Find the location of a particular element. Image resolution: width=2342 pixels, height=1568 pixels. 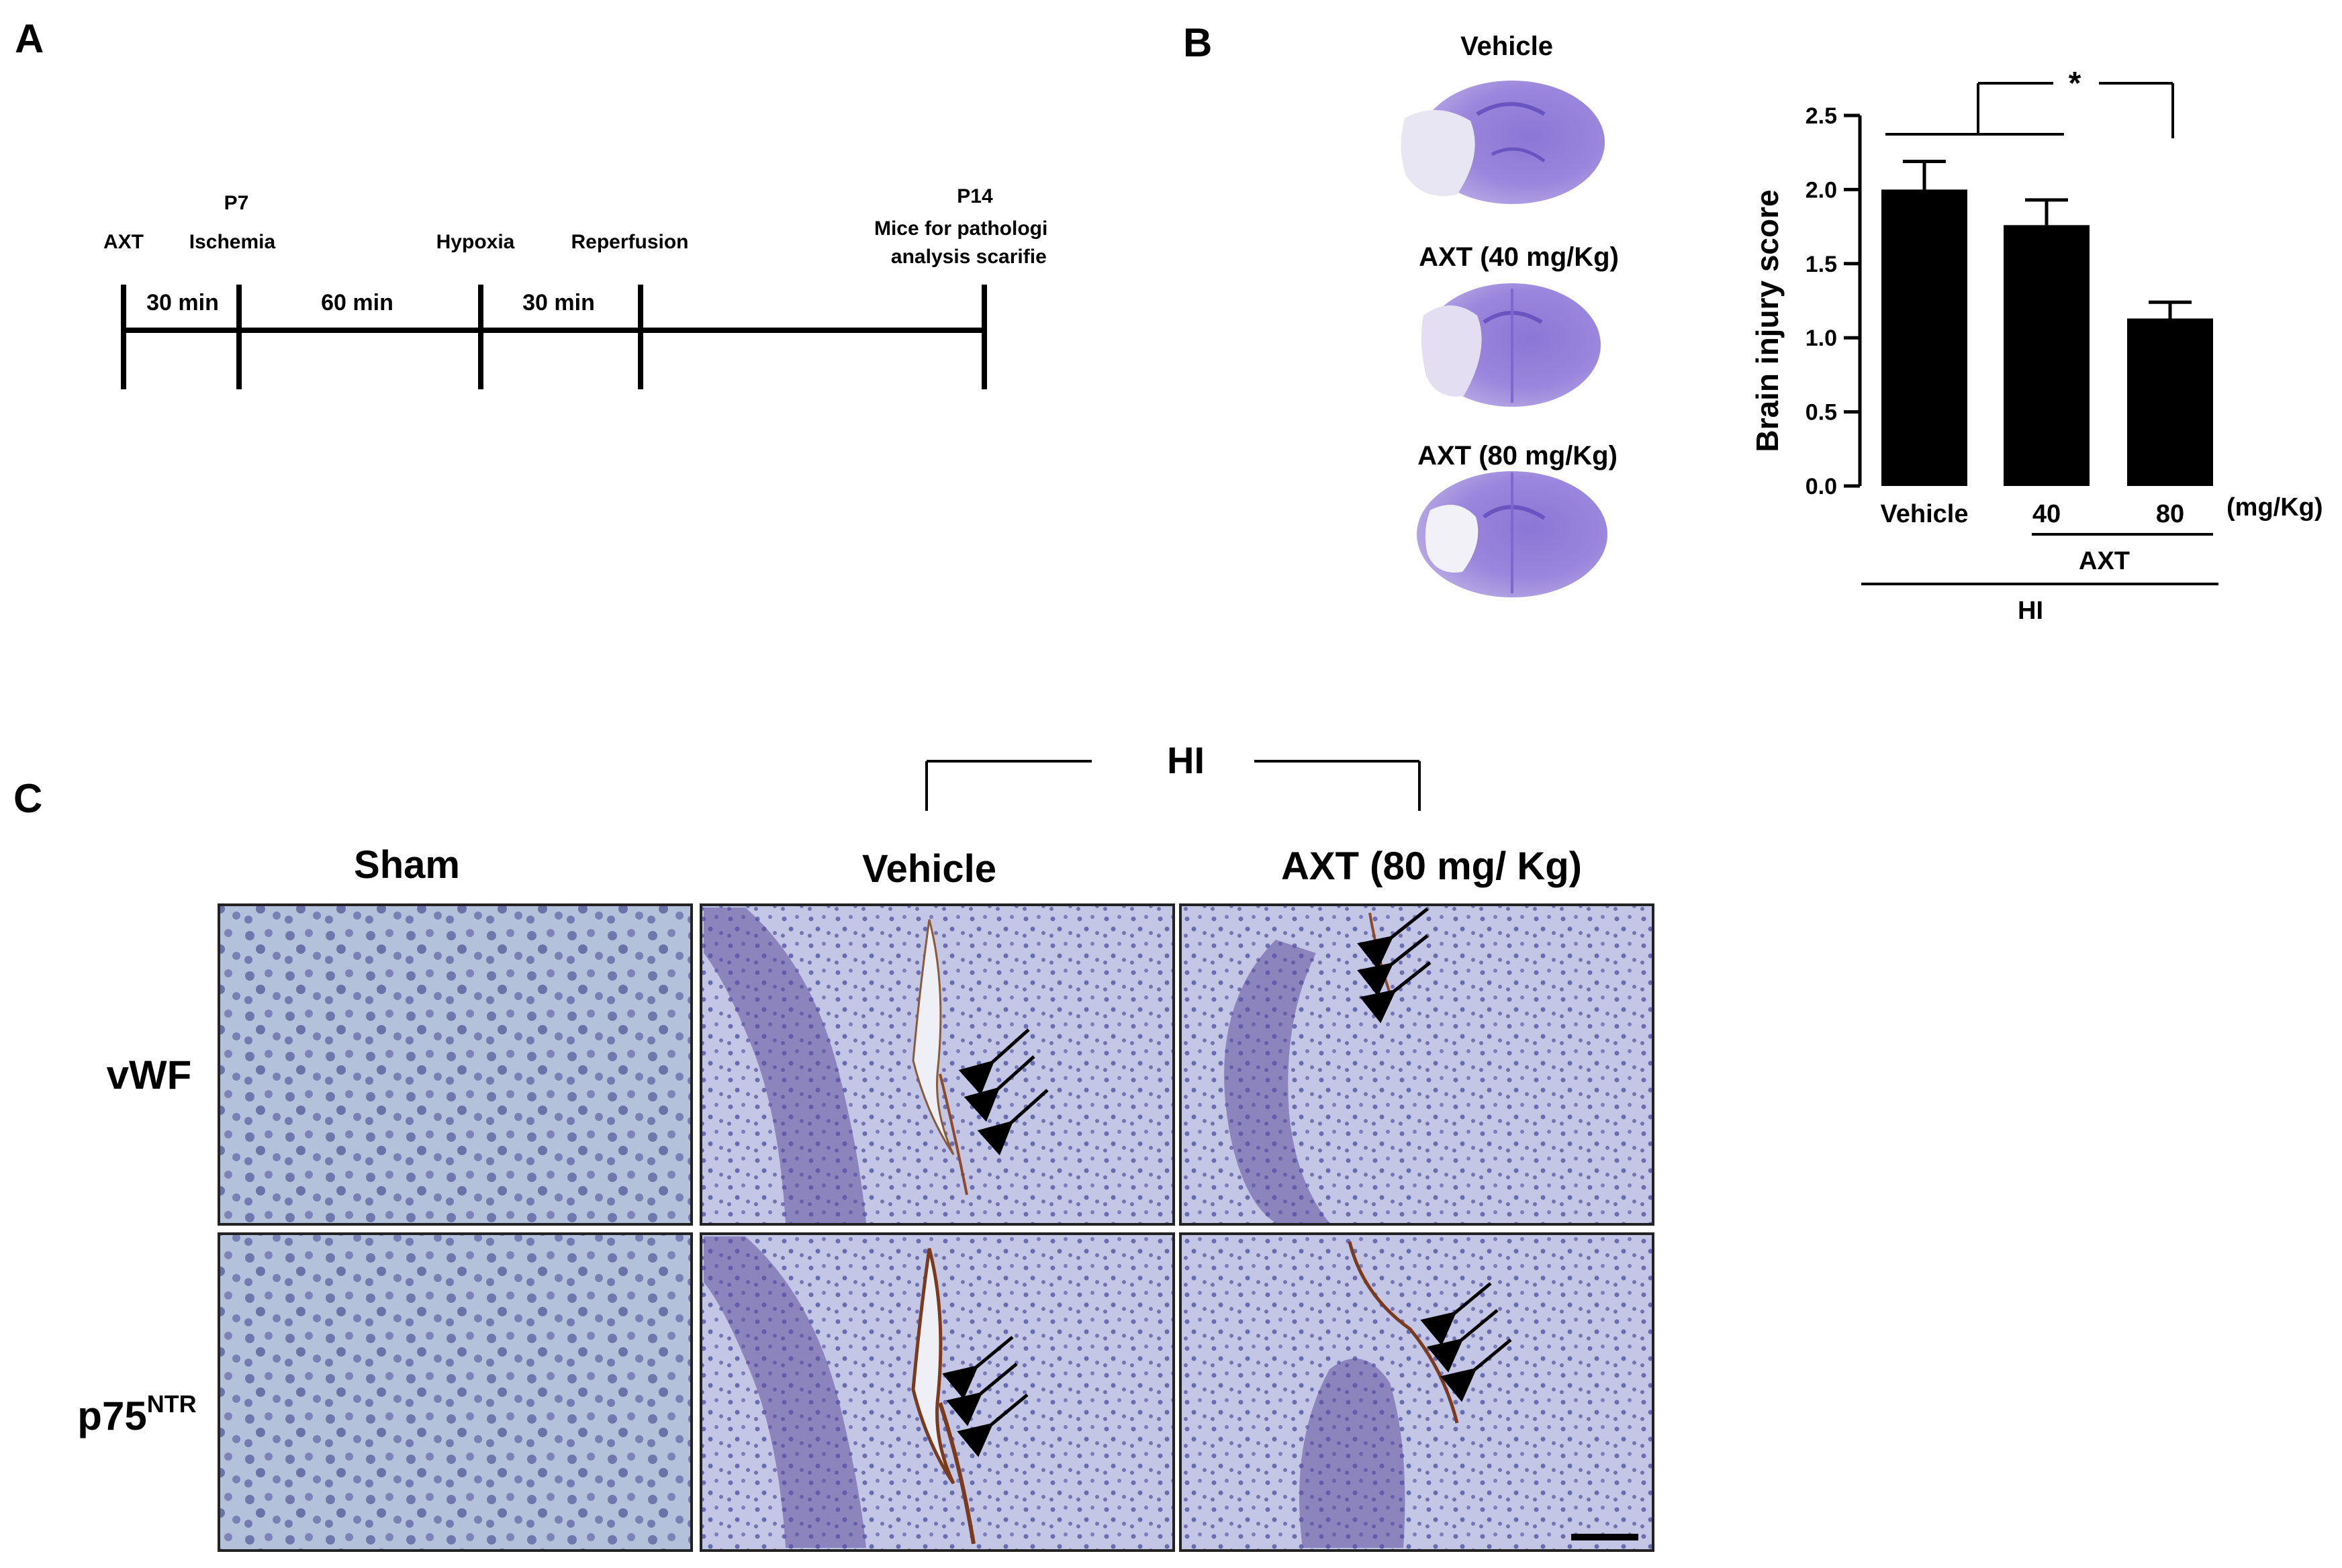

timeline-label-axt: AXT is located at coordinates (124, 242).